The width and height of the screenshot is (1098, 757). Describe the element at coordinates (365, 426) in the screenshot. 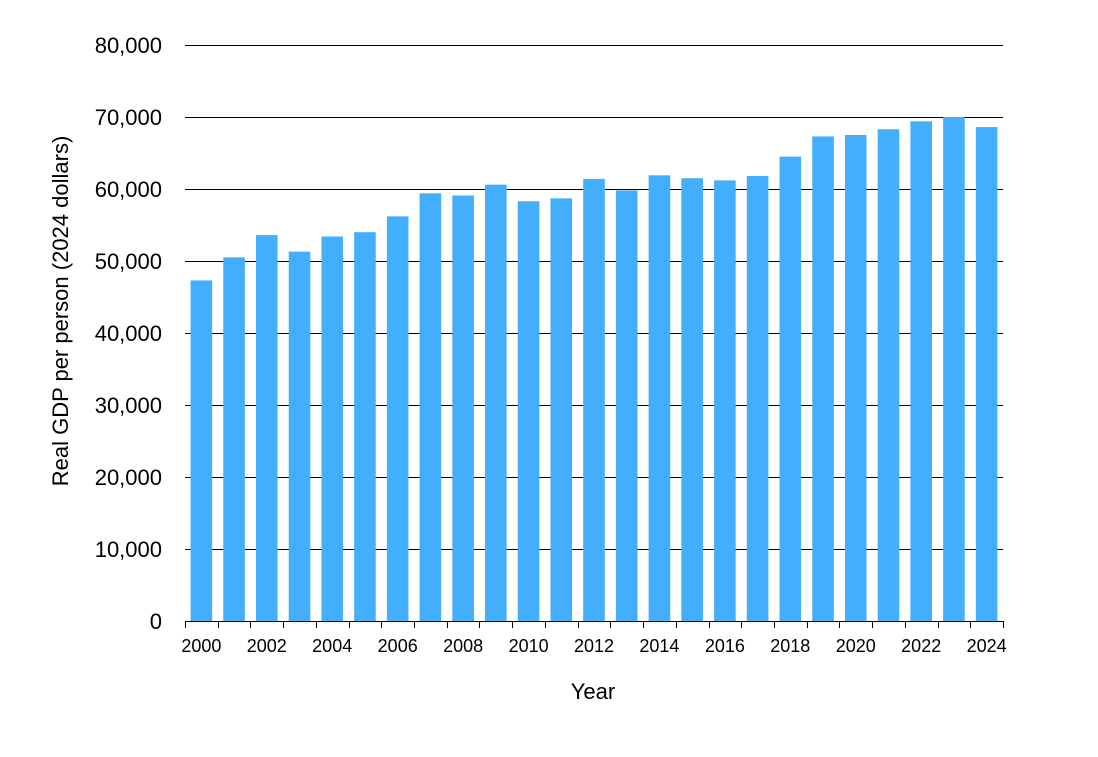

I see `bar-2005` at that location.